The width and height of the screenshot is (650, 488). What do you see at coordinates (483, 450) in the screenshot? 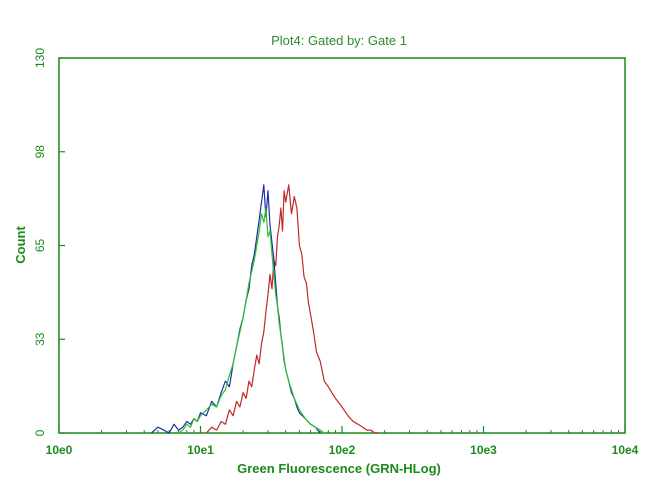
I see `x-tick-label: 10e3` at bounding box center [483, 450].